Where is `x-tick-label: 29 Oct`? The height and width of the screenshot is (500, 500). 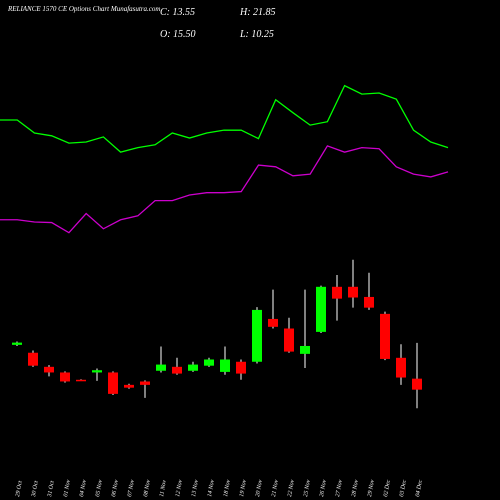 x-tick-label: 29 Oct is located at coordinates (19, 488).